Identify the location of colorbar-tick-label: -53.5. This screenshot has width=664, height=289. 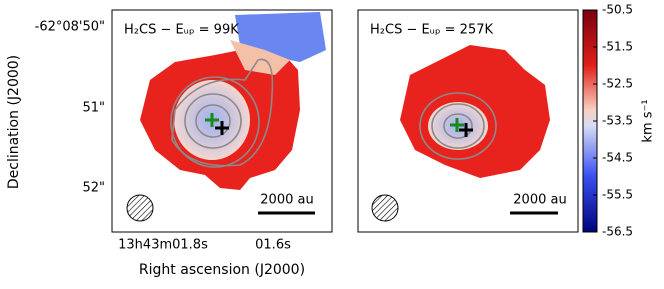
(617, 121).